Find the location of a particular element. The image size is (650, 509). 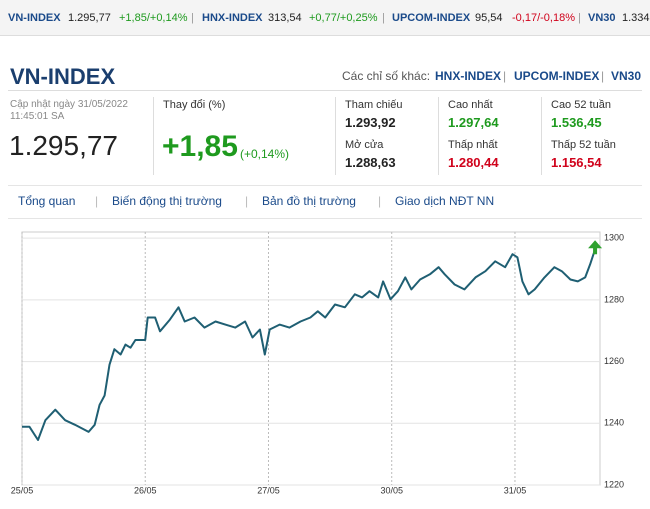

change-label: Thay đổi (%) is located at coordinates (194, 105).